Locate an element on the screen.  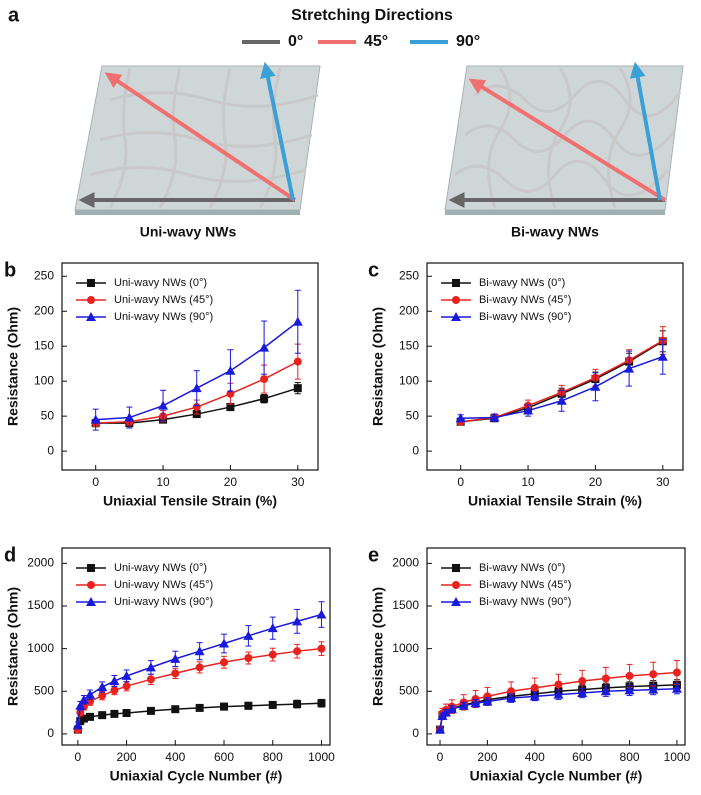
panel-letter: c is located at coordinates (373, 270).